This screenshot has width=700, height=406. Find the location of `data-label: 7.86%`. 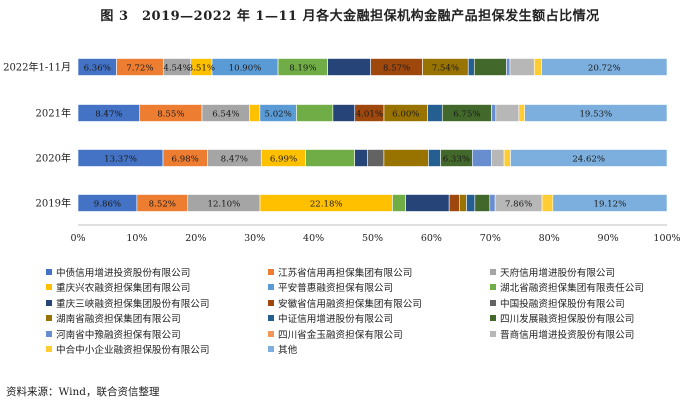

data-label: 7.86% is located at coordinates (518, 204).